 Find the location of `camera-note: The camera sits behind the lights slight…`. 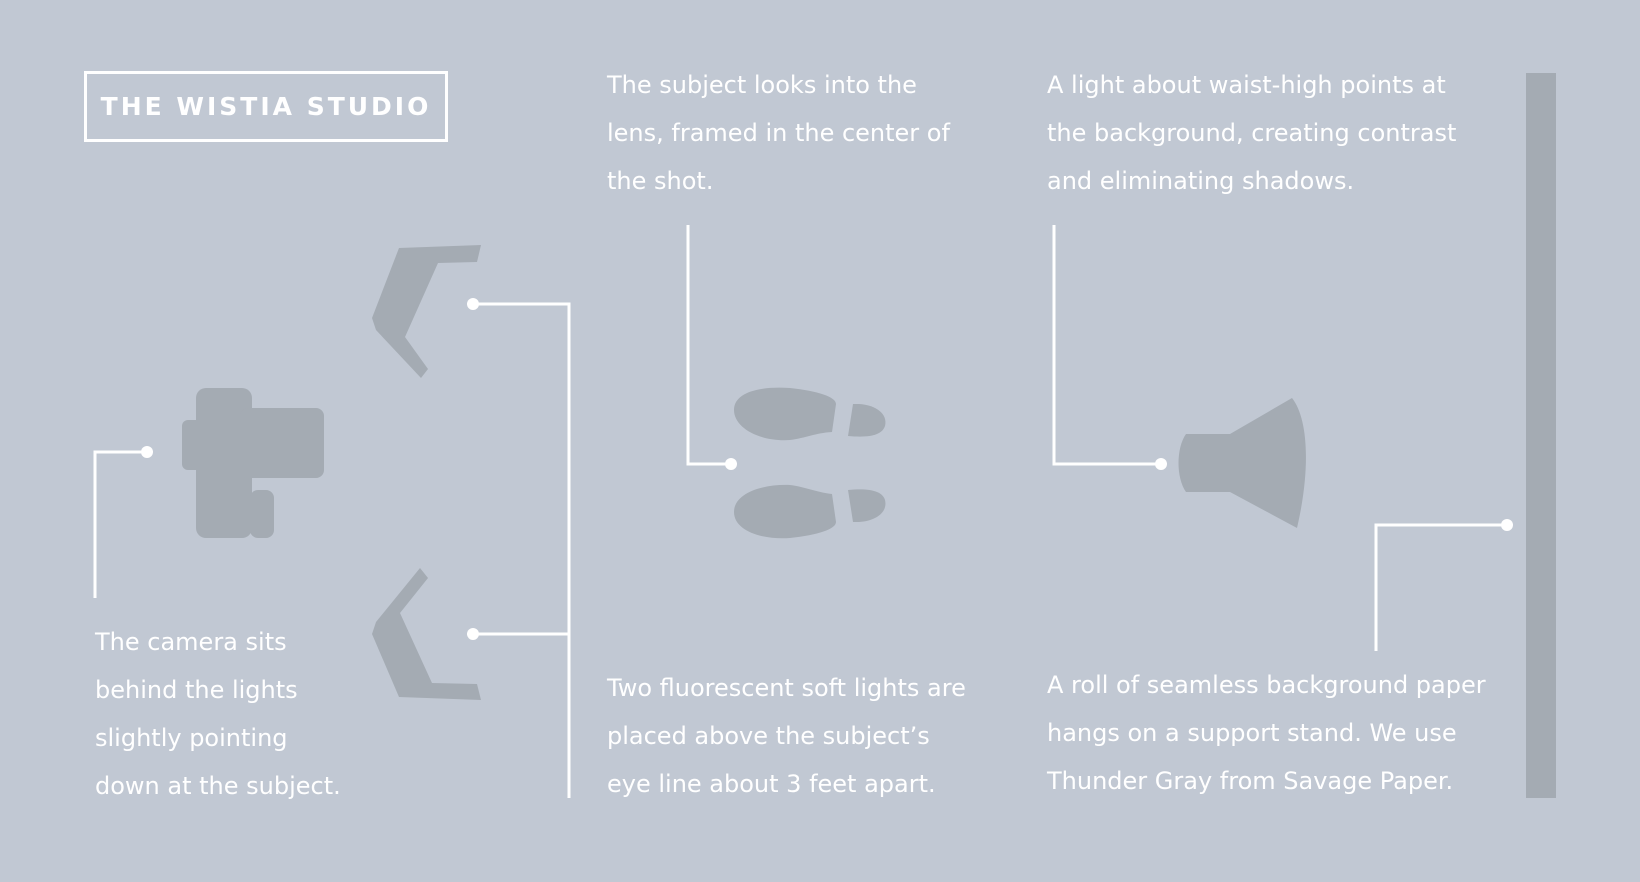

camera-note: The camera sits behind the lights slight… is located at coordinates (218, 714).